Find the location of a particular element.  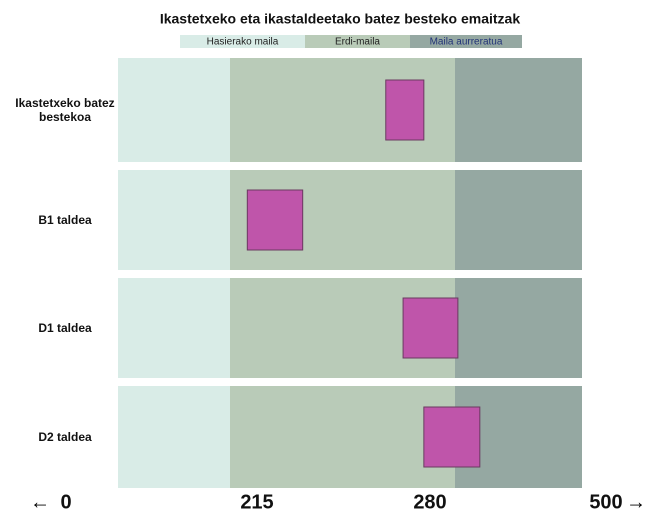

category-label: D2 taldea is located at coordinates (65, 437).